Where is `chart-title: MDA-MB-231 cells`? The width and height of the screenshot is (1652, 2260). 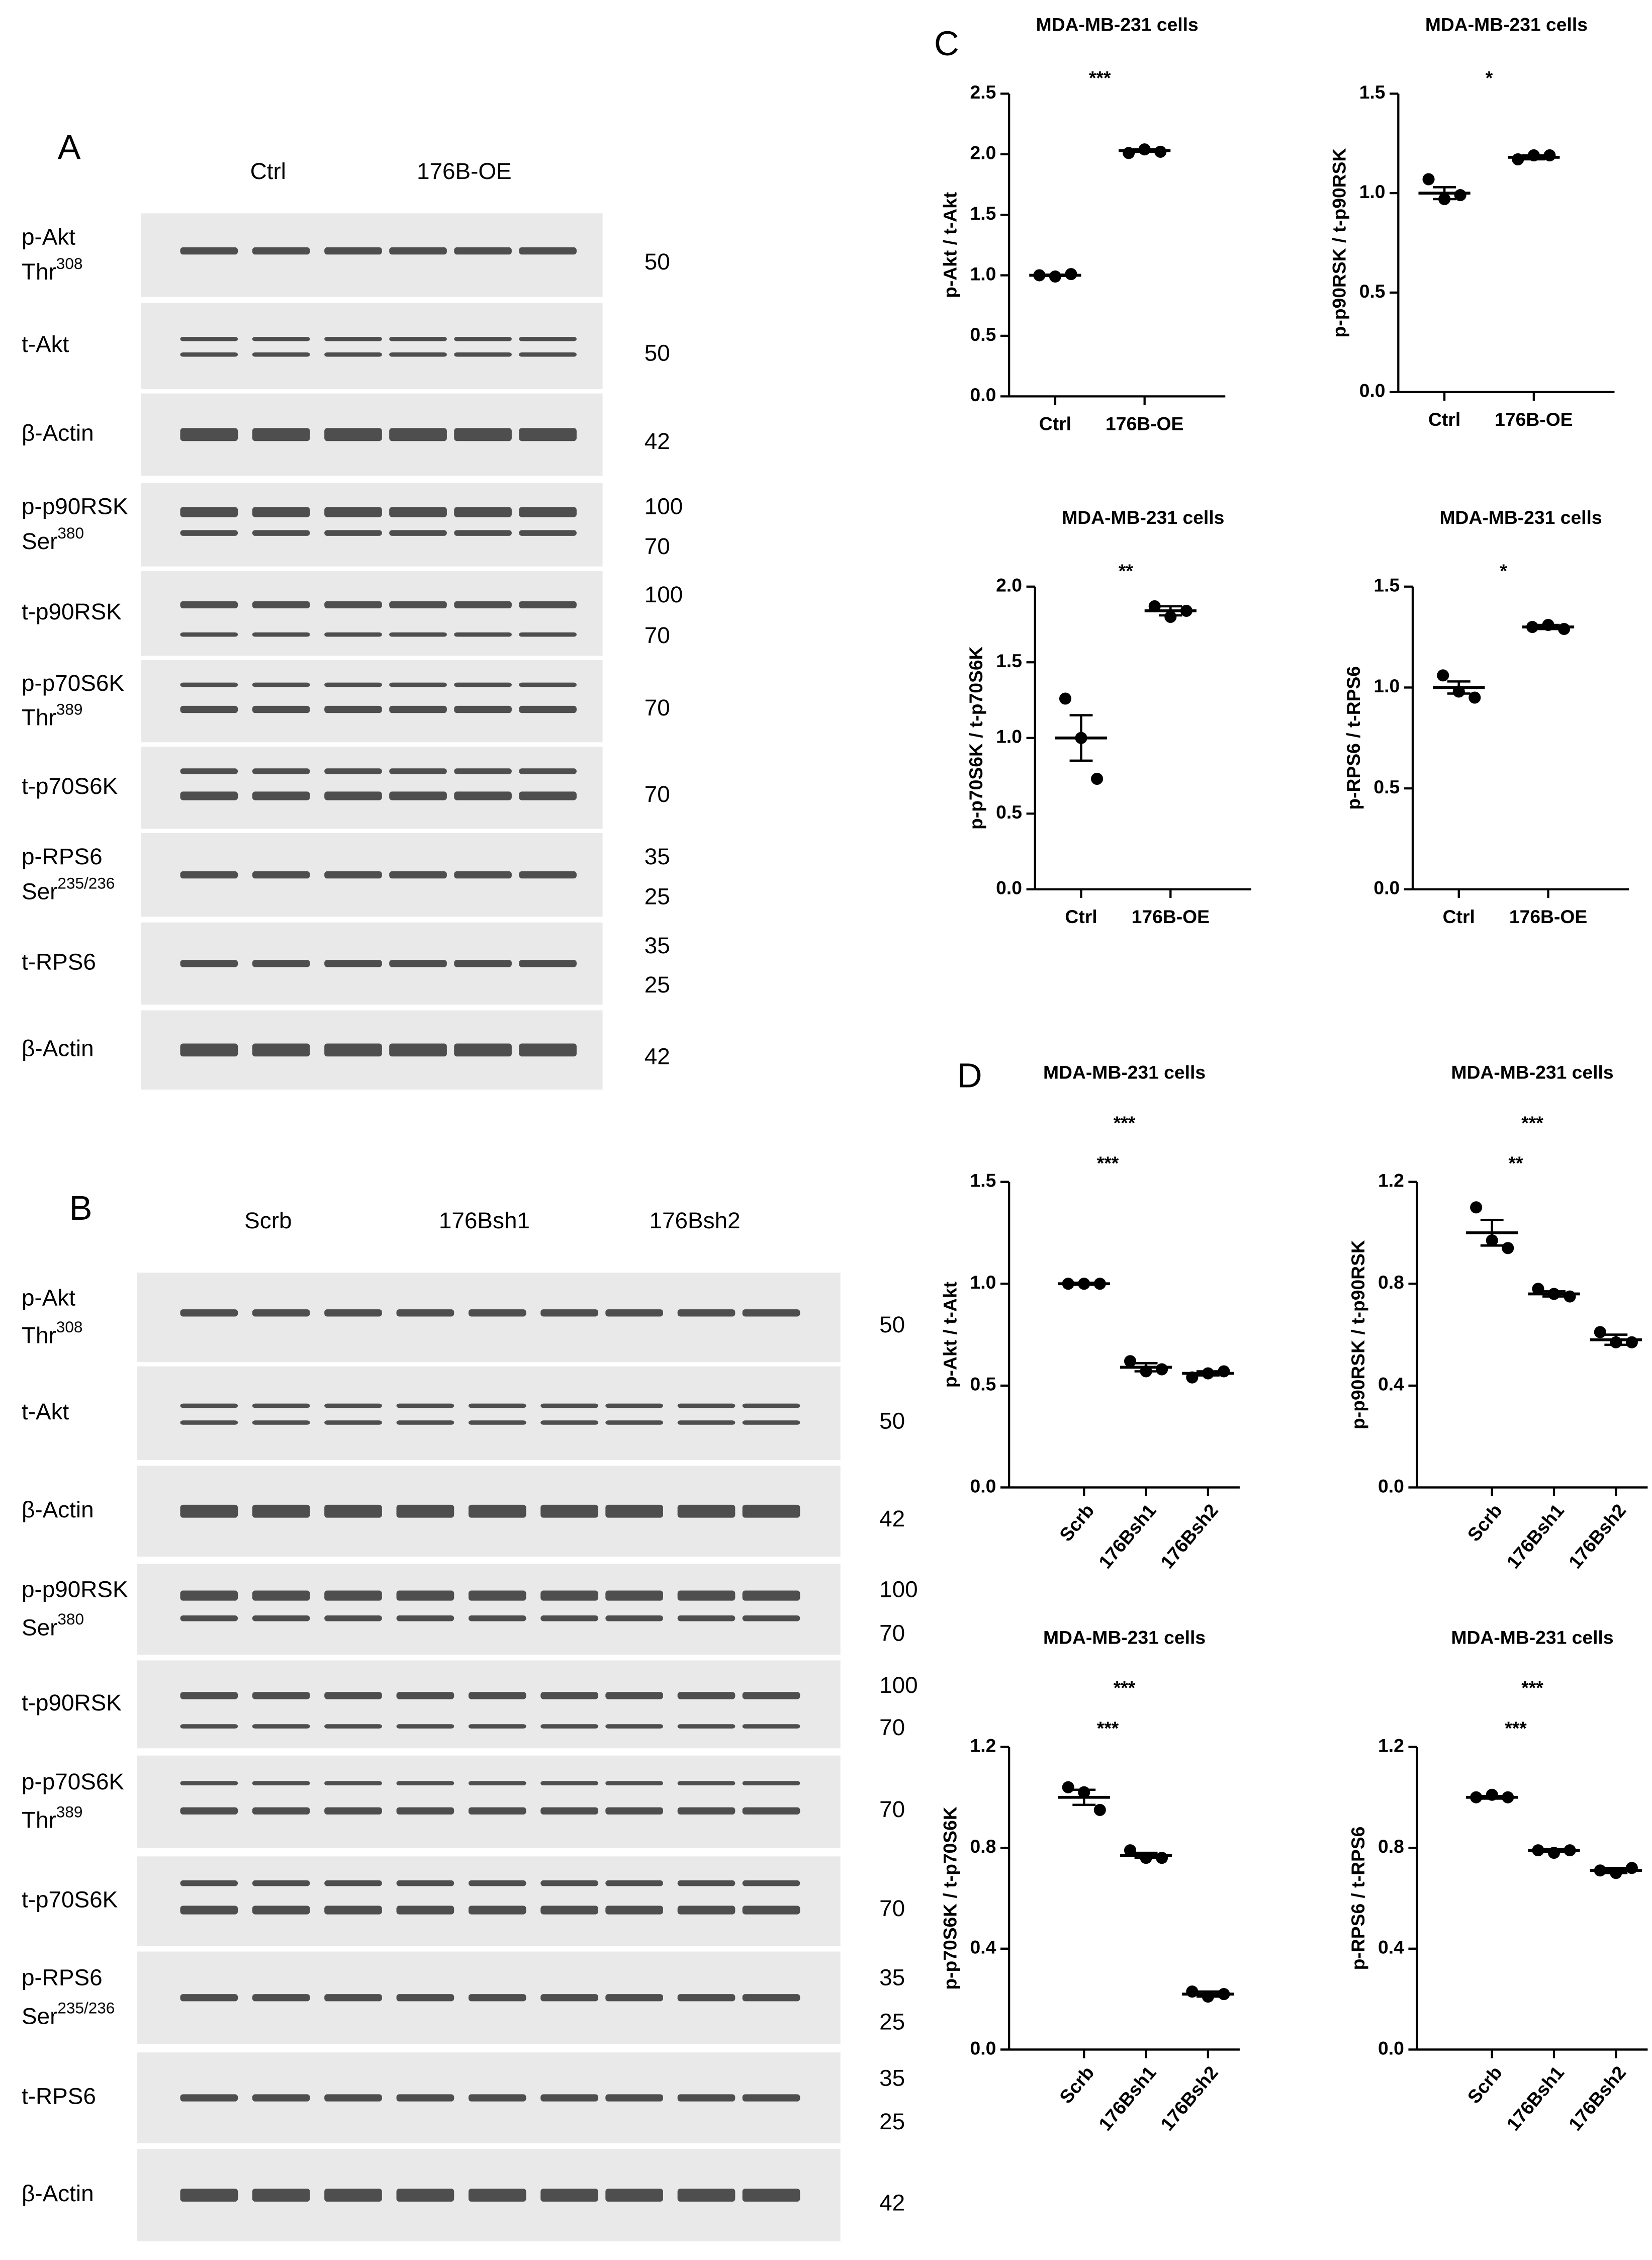 chart-title: MDA-MB-231 cells is located at coordinates (1532, 1637).